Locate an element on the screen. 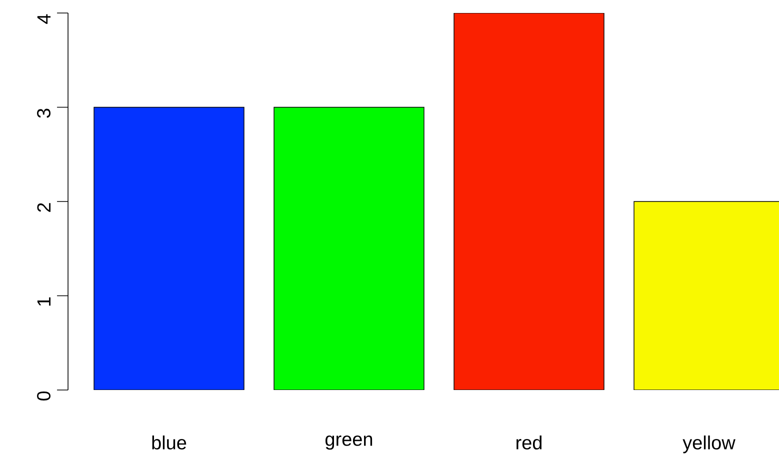  y-tick-label: 3 is located at coordinates (43, 113).